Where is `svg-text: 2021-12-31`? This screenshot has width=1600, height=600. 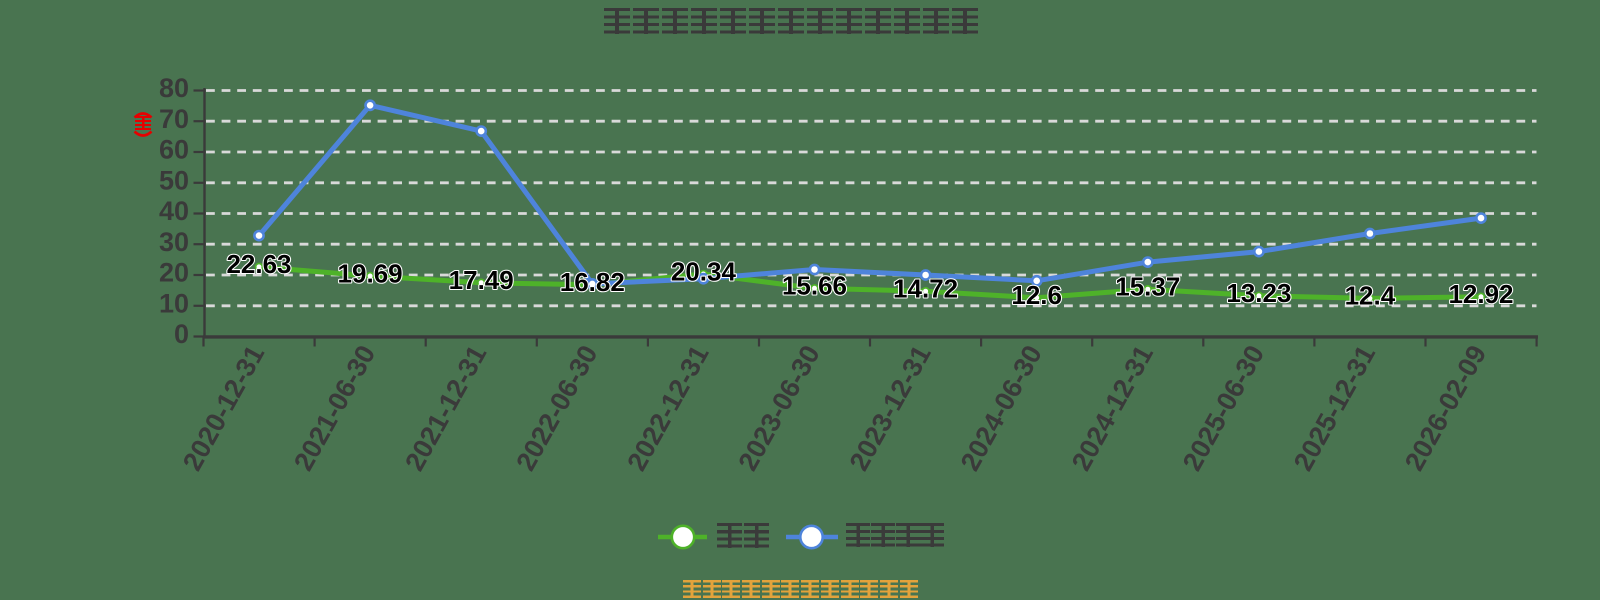 svg-text: 2021-12-31 is located at coordinates (445, 407).